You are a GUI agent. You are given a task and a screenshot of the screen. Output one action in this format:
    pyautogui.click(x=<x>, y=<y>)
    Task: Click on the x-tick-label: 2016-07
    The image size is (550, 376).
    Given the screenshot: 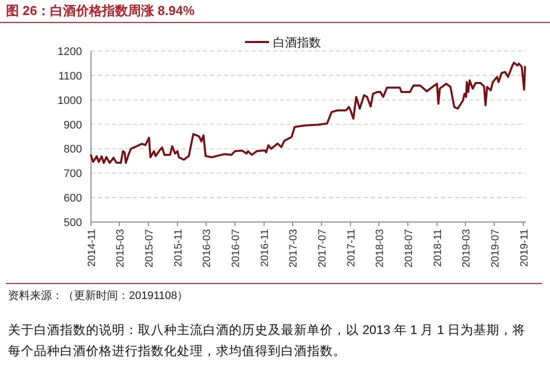 What is the action you would take?
    pyautogui.click(x=236, y=248)
    